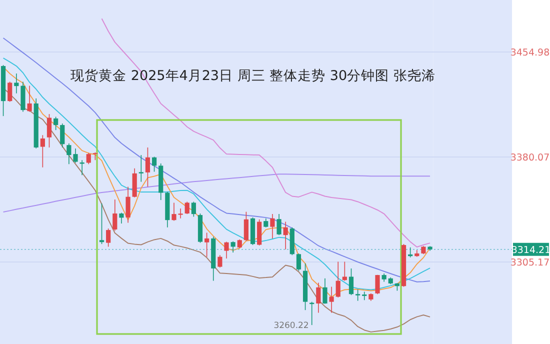  I want to click on ref-line-label: 3314.21, so click(530, 250).